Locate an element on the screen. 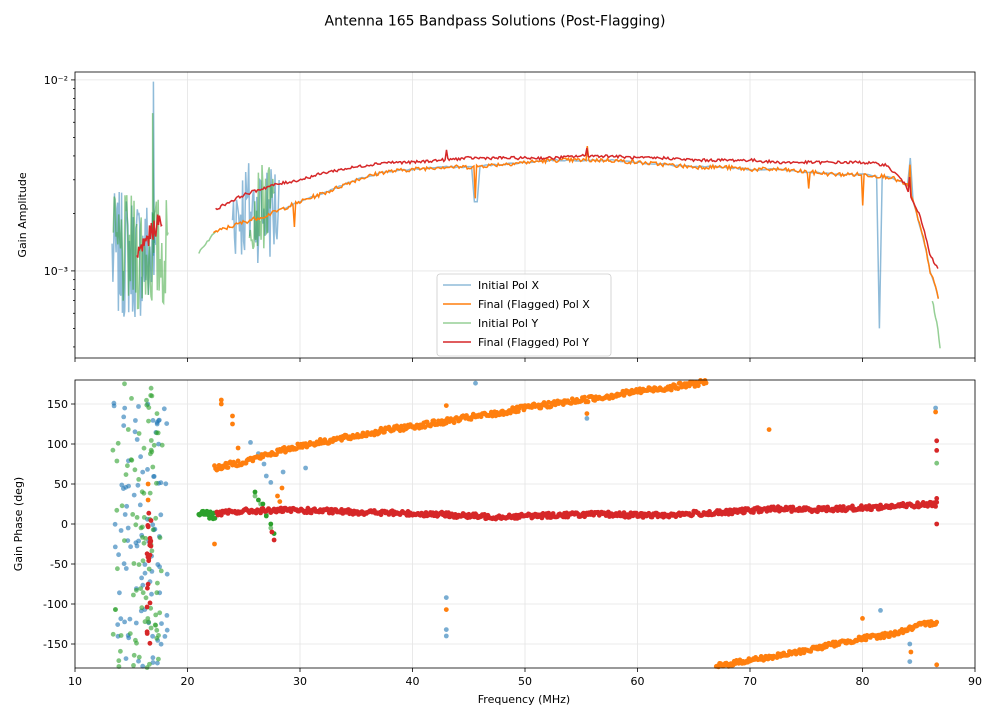  amplitude-ticks: 10⁻³ 10⁻² is located at coordinates (59, 211).